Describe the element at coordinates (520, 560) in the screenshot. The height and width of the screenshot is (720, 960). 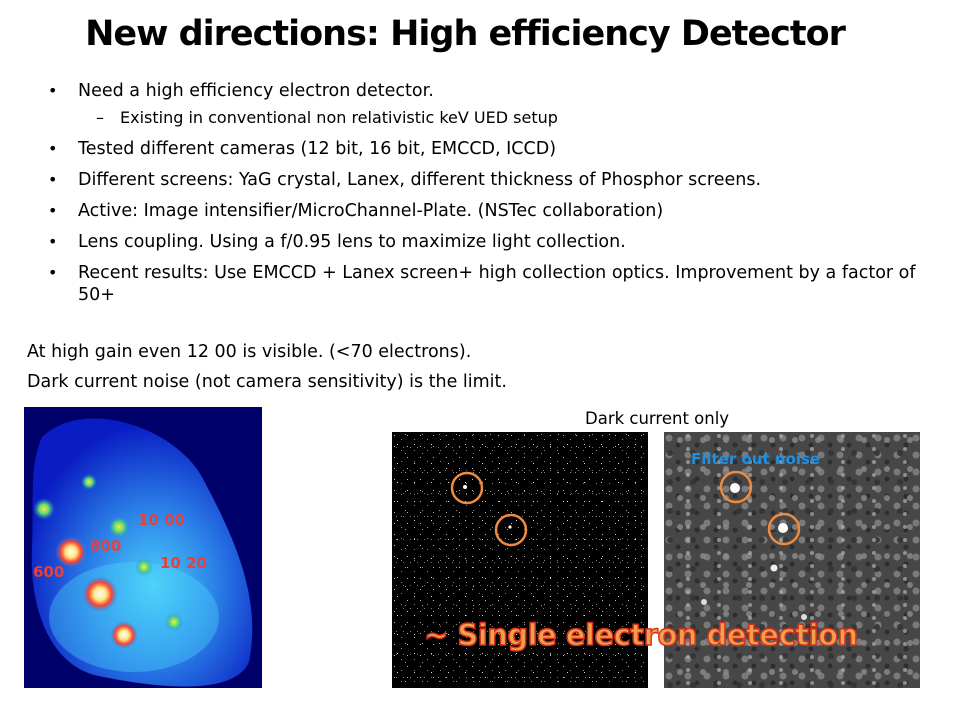
I see `dark-current-image` at that location.